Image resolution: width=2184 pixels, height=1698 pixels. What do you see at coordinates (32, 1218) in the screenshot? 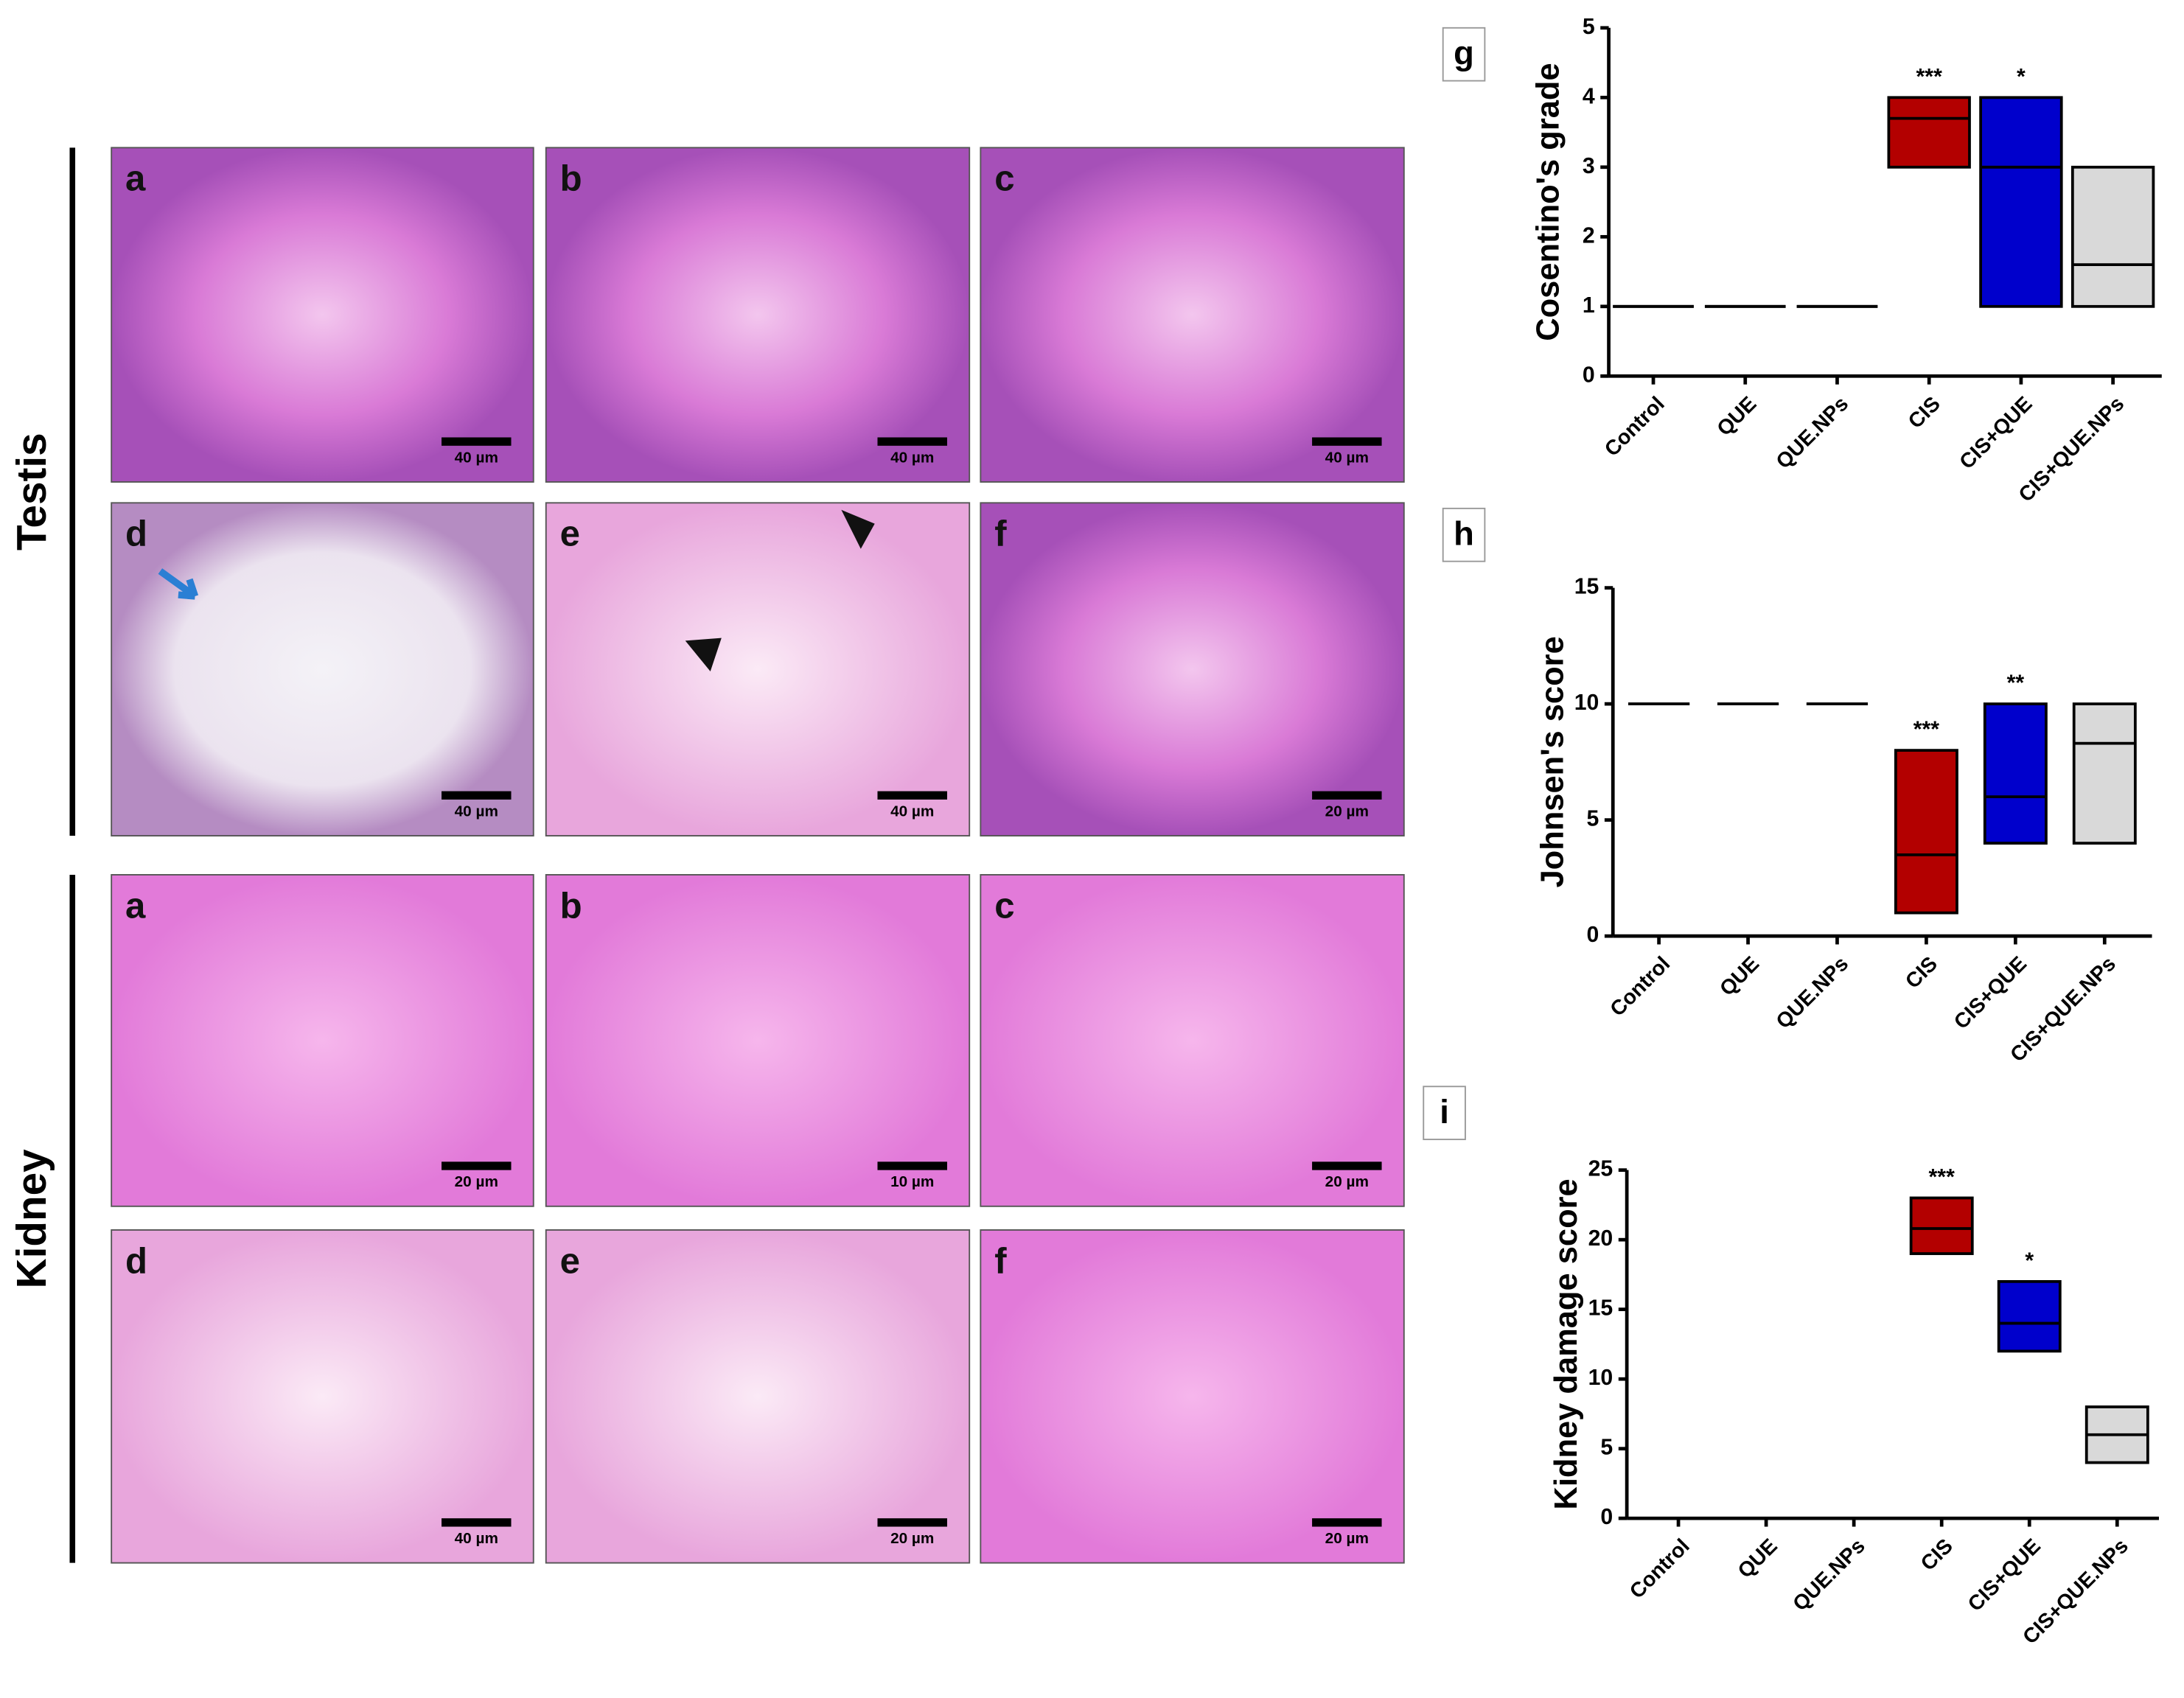
I see `row-label: Kidney` at bounding box center [32, 1218].